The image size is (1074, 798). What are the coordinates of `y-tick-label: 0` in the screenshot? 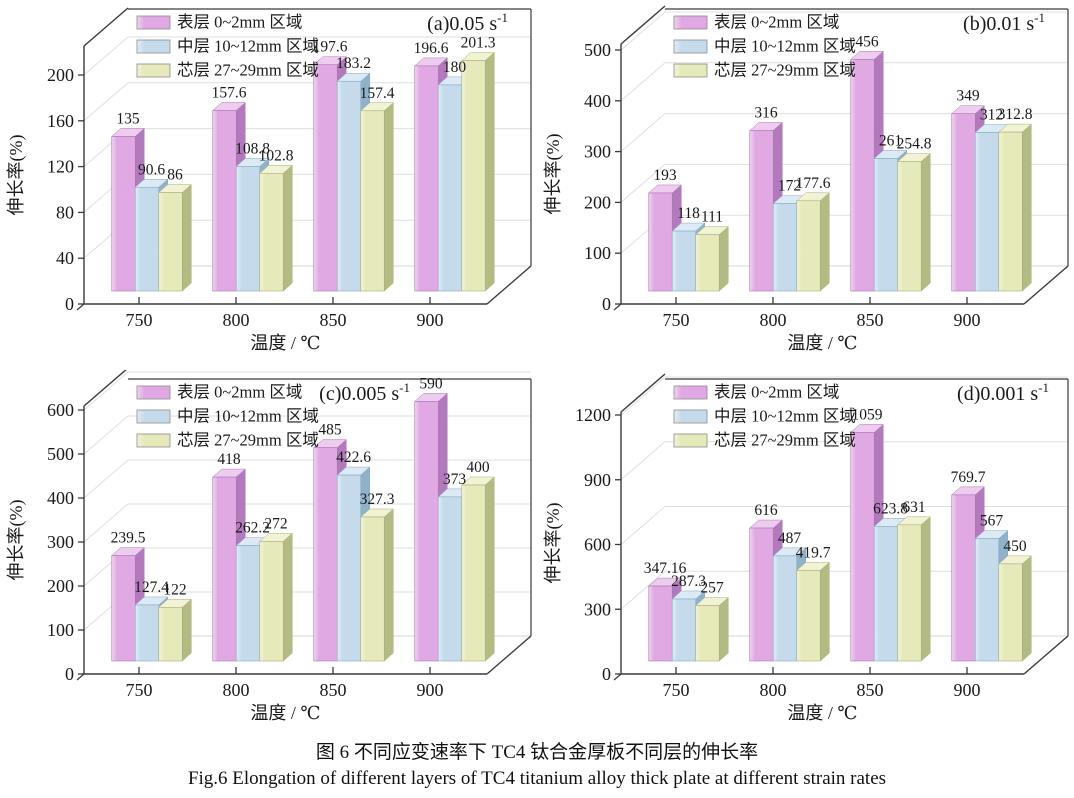 It's located at (606, 674).